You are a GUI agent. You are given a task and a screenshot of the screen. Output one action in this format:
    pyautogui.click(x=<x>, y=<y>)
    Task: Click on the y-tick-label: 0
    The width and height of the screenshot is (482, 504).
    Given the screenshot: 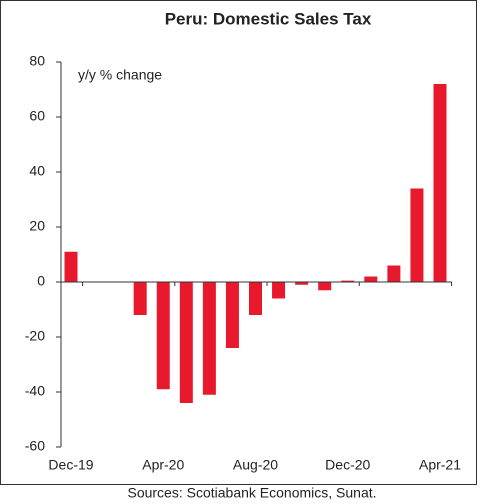 What is the action you would take?
    pyautogui.click(x=41, y=281)
    